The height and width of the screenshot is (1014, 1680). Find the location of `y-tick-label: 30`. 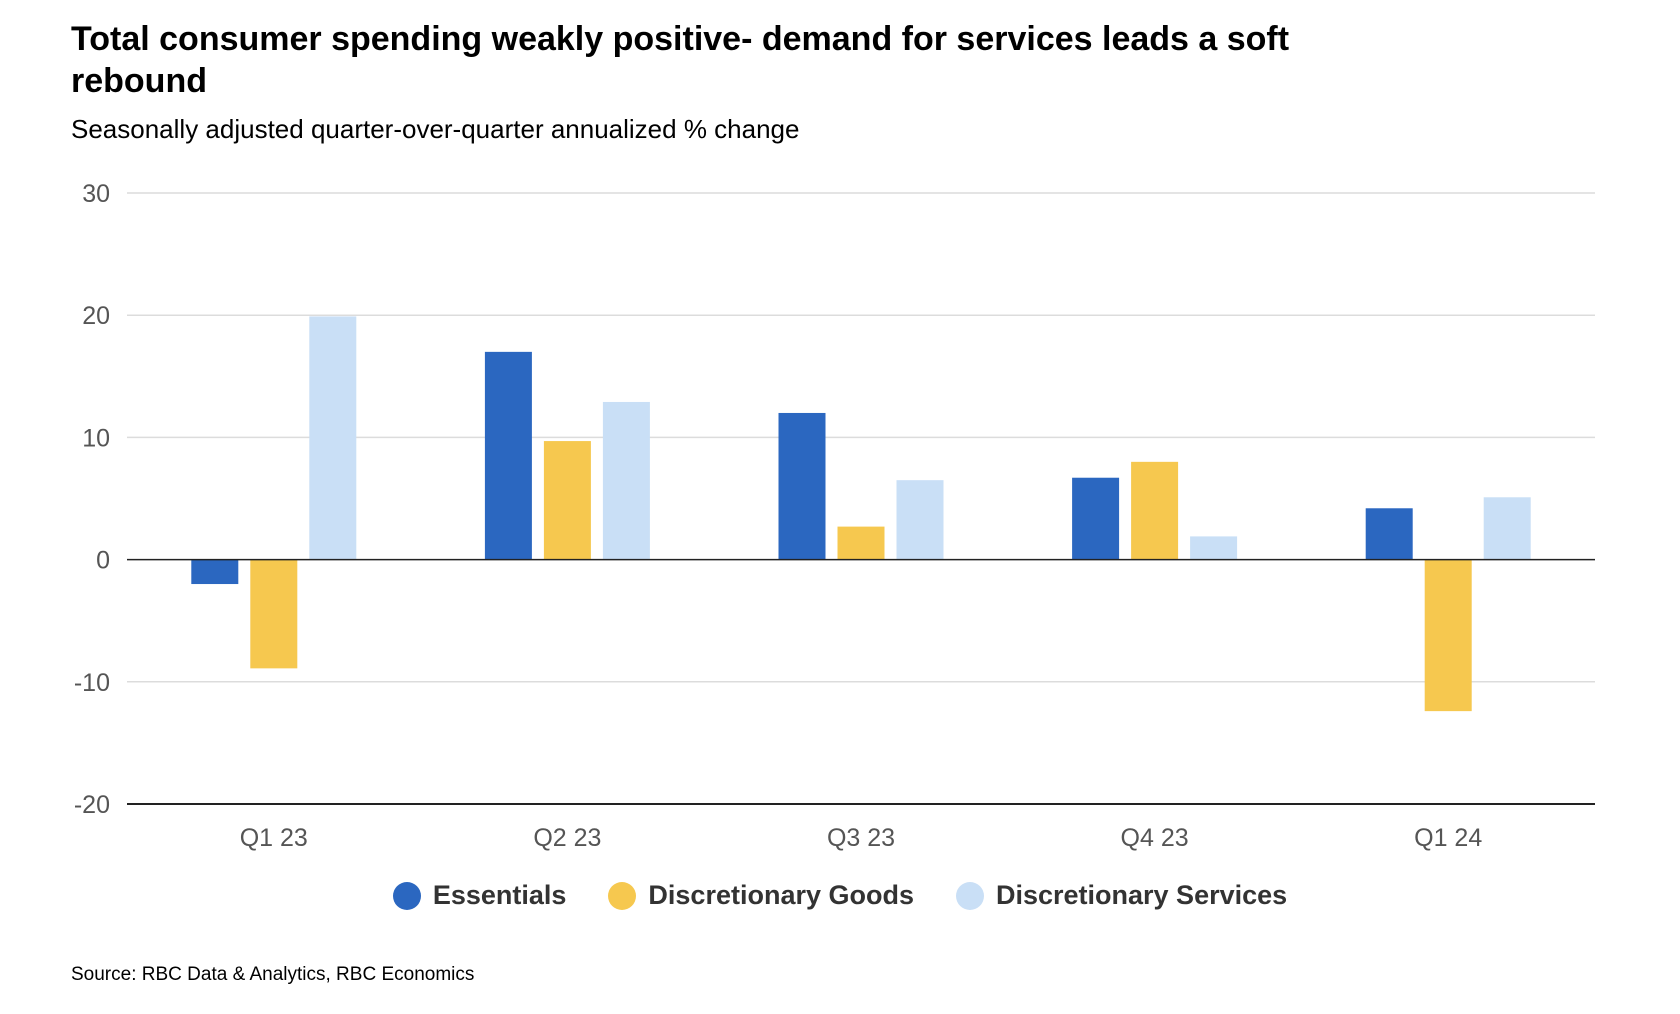

y-tick-label: 30 is located at coordinates (96, 194).